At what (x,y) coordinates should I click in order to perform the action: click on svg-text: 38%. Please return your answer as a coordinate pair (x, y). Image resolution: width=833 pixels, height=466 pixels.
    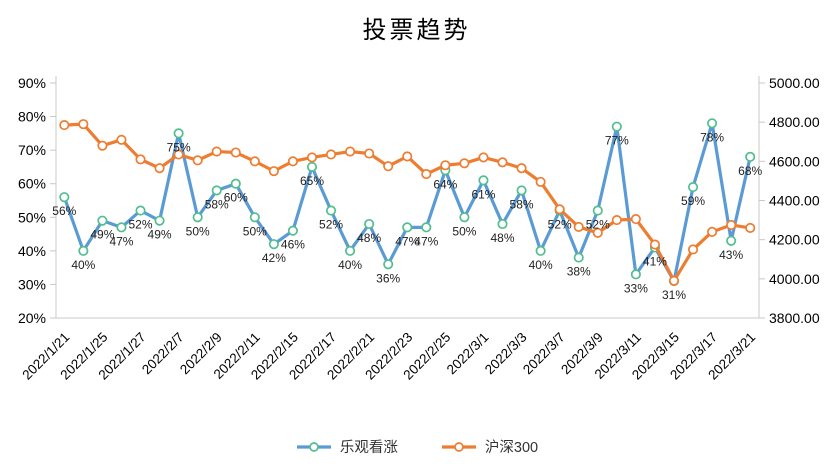
    Looking at the image, I should click on (579, 272).